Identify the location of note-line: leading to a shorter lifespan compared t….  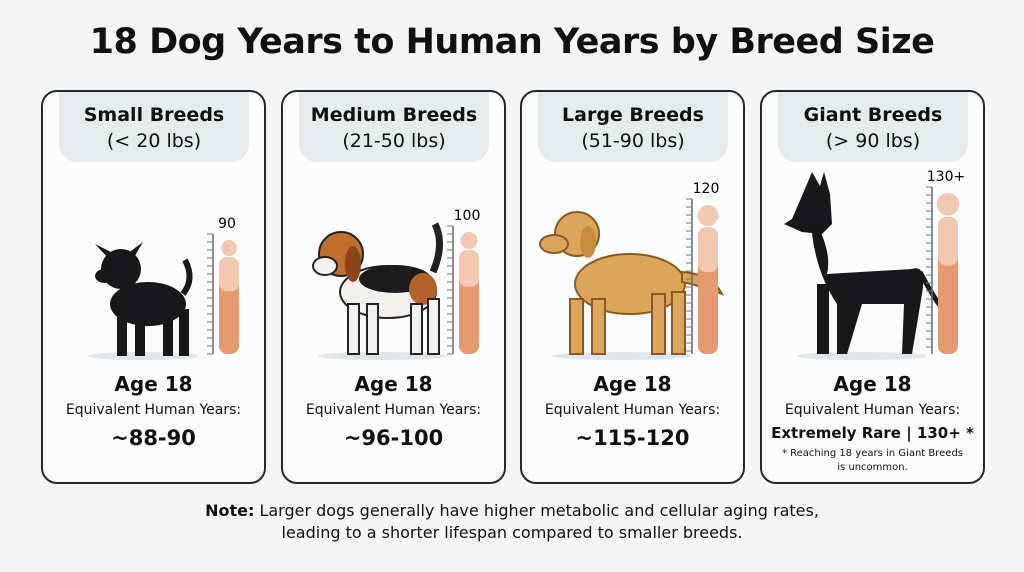
(512, 532).